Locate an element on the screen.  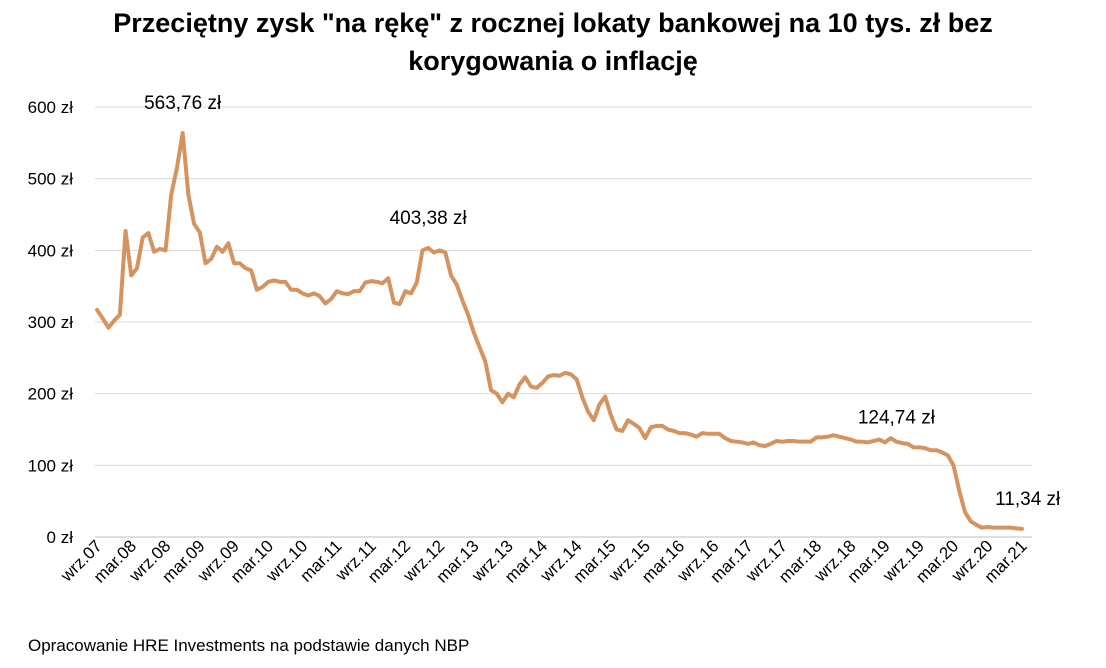
y-tick-label: 0 zł is located at coordinates (60, 537).